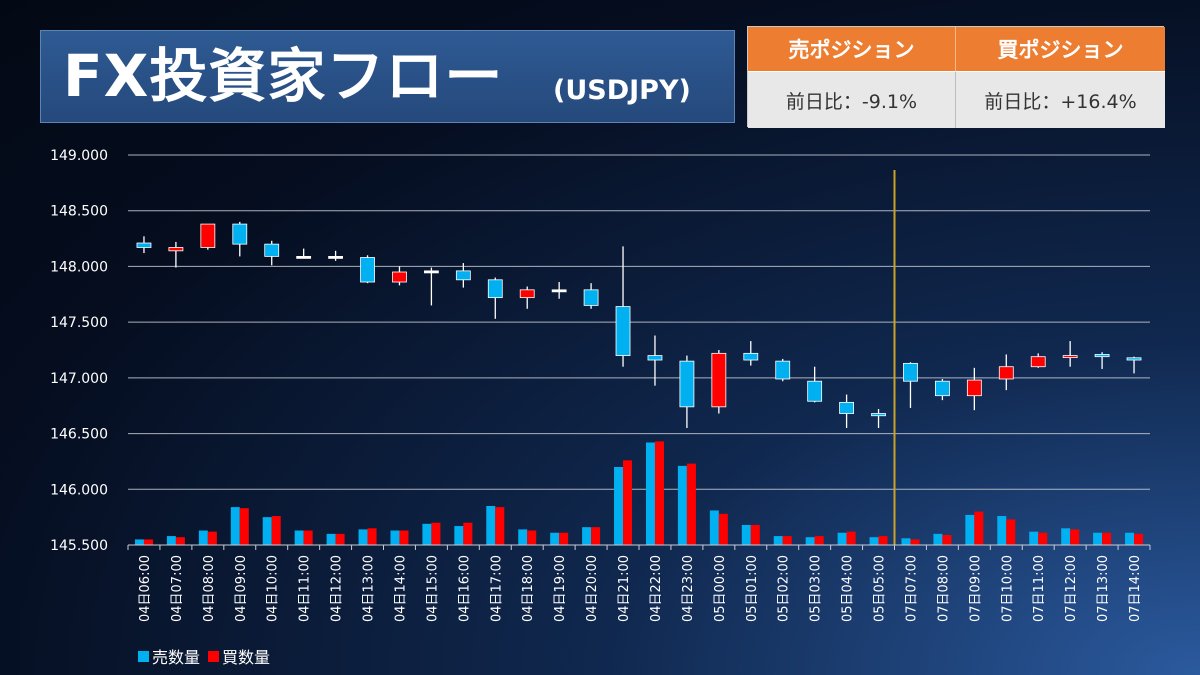 The height and width of the screenshot is (675, 1200). Describe the element at coordinates (214, 656) in the screenshot. I see `legend-buy-swatch` at that location.